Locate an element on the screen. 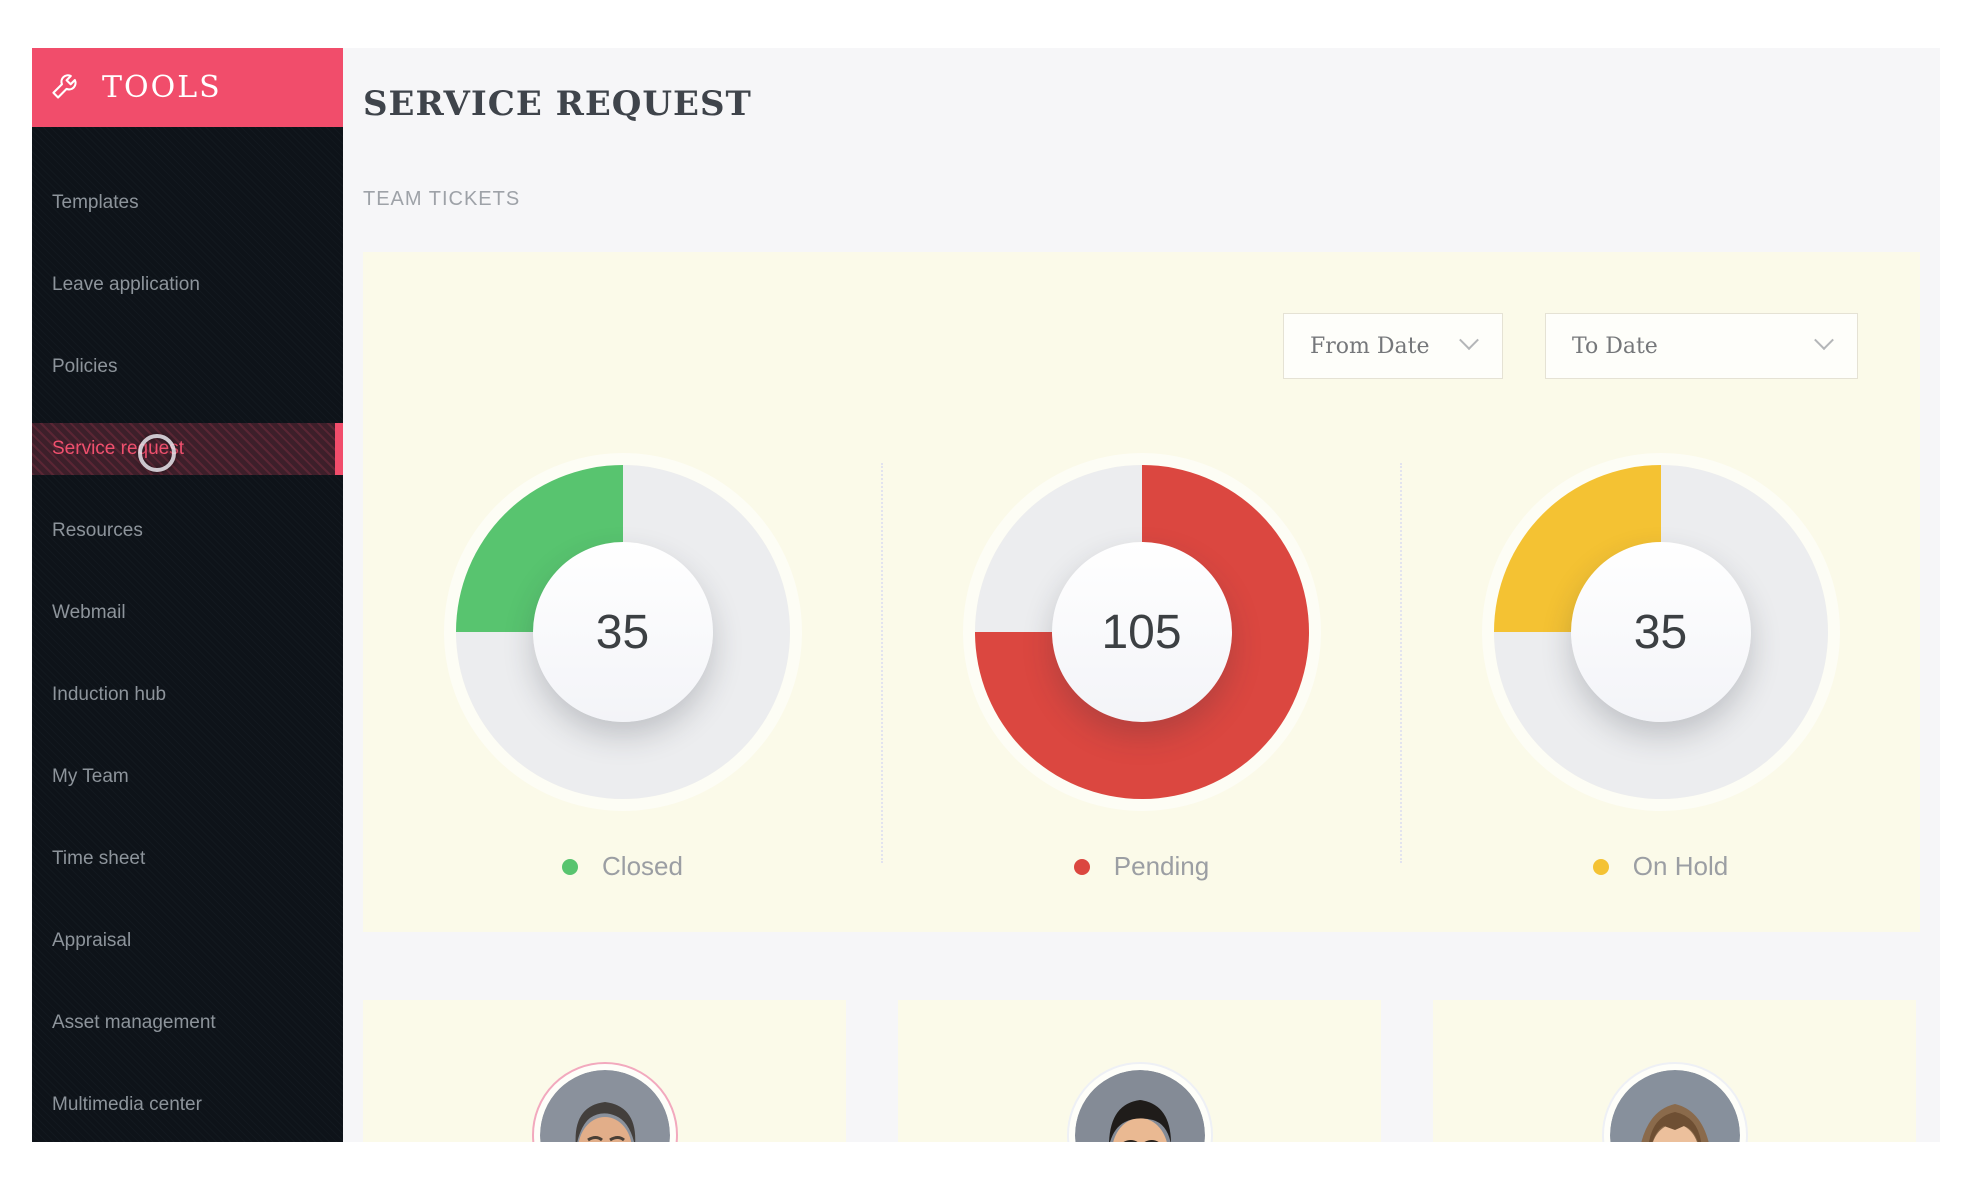 Image resolution: width=1966 pixels, height=1180 pixels. sidebar-item-label: Appraisal is located at coordinates (92, 940).